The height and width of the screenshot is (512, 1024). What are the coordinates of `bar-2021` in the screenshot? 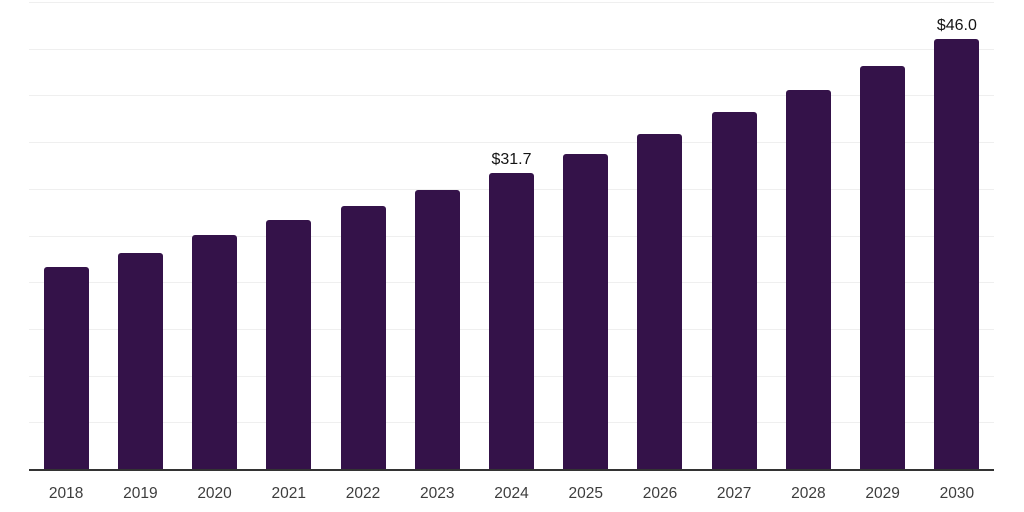 It's located at (289, 344).